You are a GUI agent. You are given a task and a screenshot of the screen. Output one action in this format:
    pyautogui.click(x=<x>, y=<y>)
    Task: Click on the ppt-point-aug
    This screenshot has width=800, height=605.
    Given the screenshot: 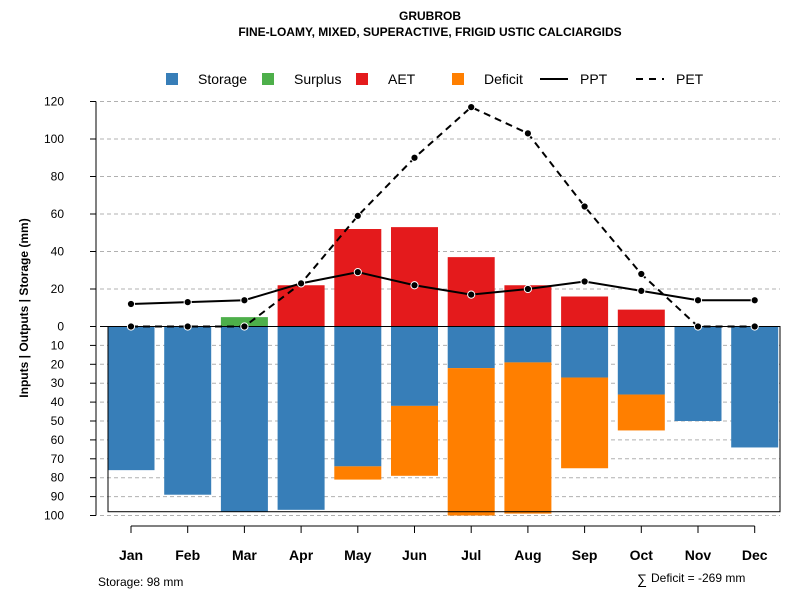 What is the action you would take?
    pyautogui.click(x=528, y=289)
    